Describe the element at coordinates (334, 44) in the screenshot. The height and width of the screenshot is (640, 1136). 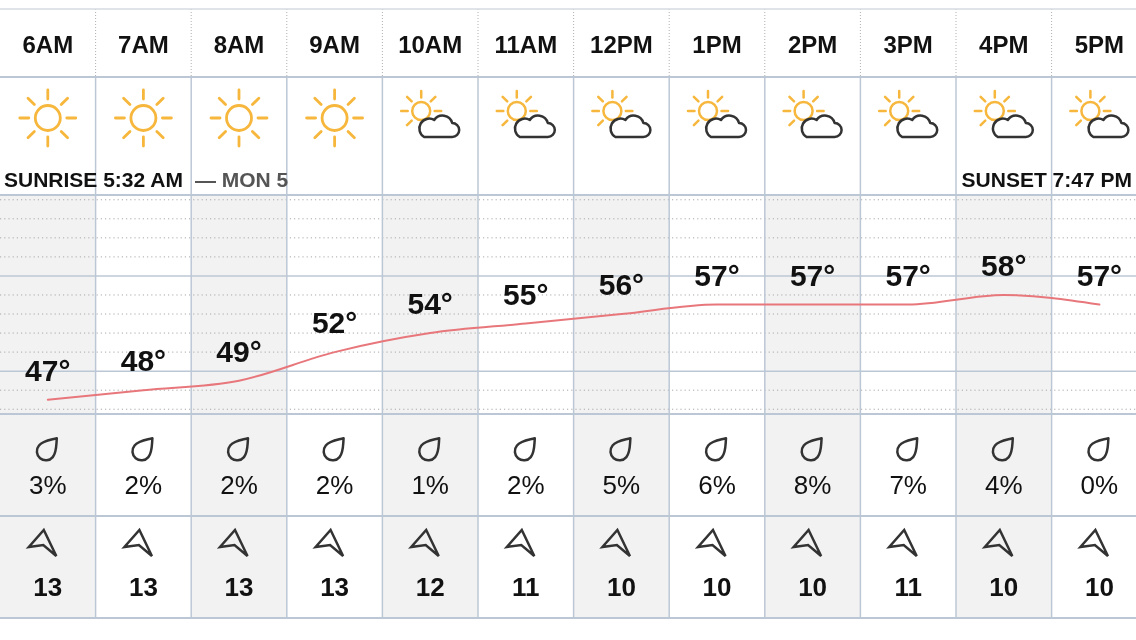
I see `x-tick-label: 9AM` at that location.